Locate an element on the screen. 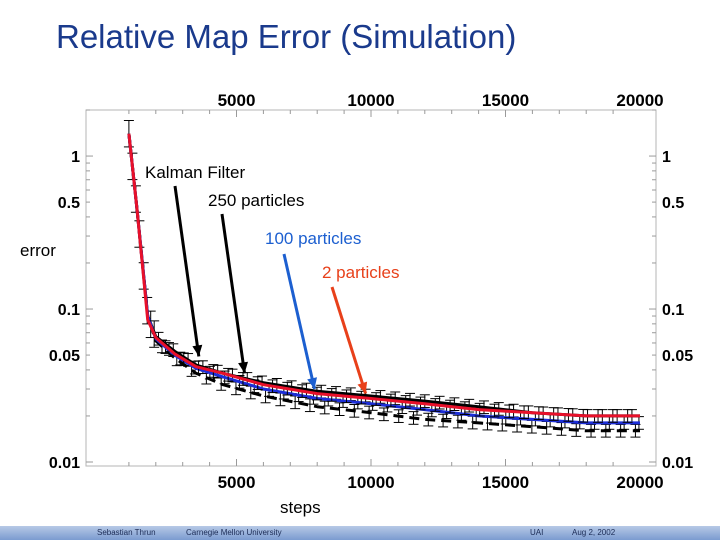  x-tick-label-top: 10000 is located at coordinates (370, 100).